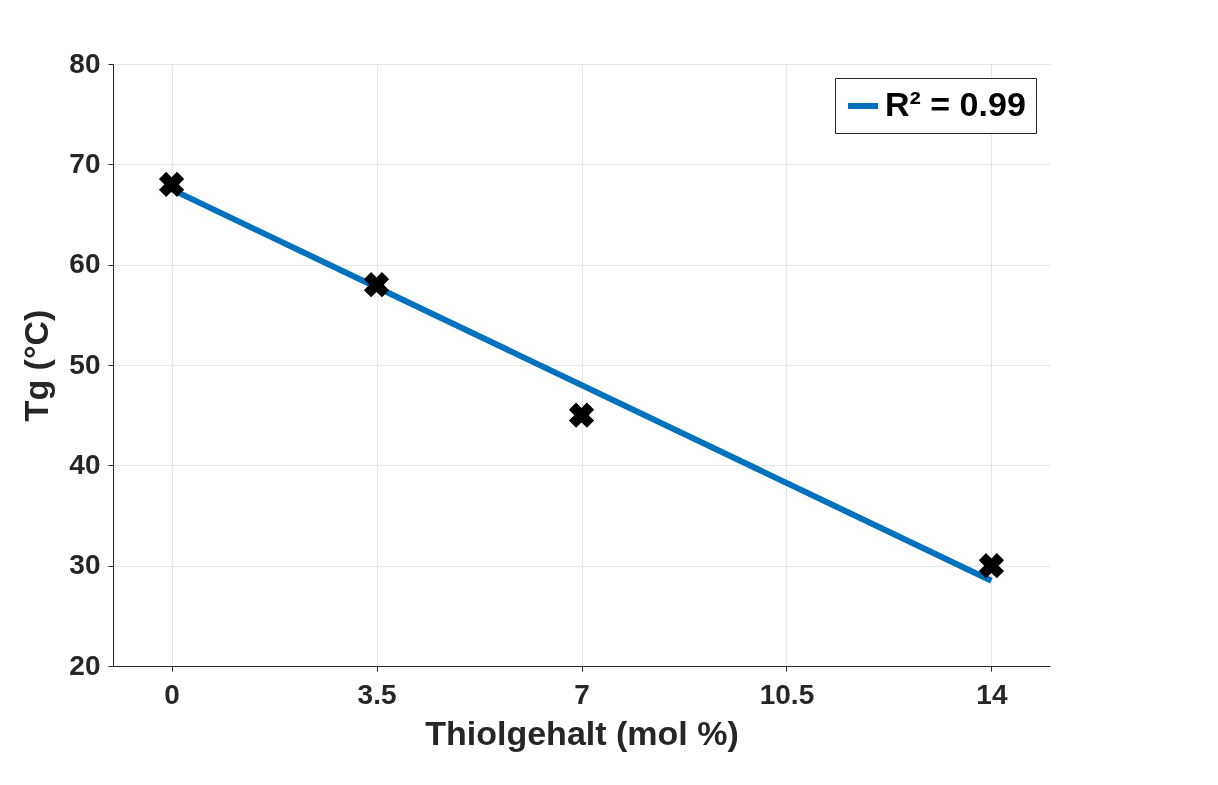 The height and width of the screenshot is (785, 1218). What do you see at coordinates (377, 694) in the screenshot?
I see `x-tick-label: 3.5` at bounding box center [377, 694].